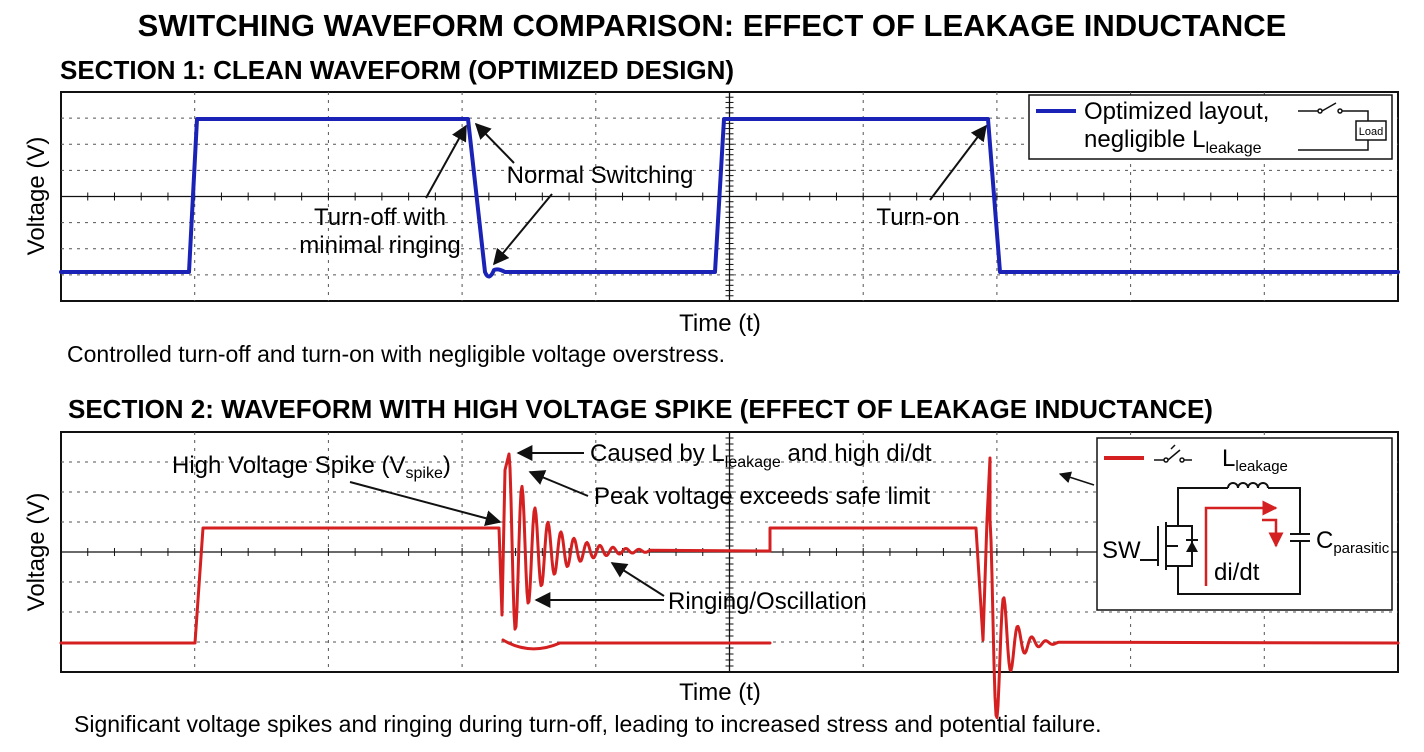 The image size is (1424, 752). I want to click on circuit-inset-pointer, so click(1076, 478).